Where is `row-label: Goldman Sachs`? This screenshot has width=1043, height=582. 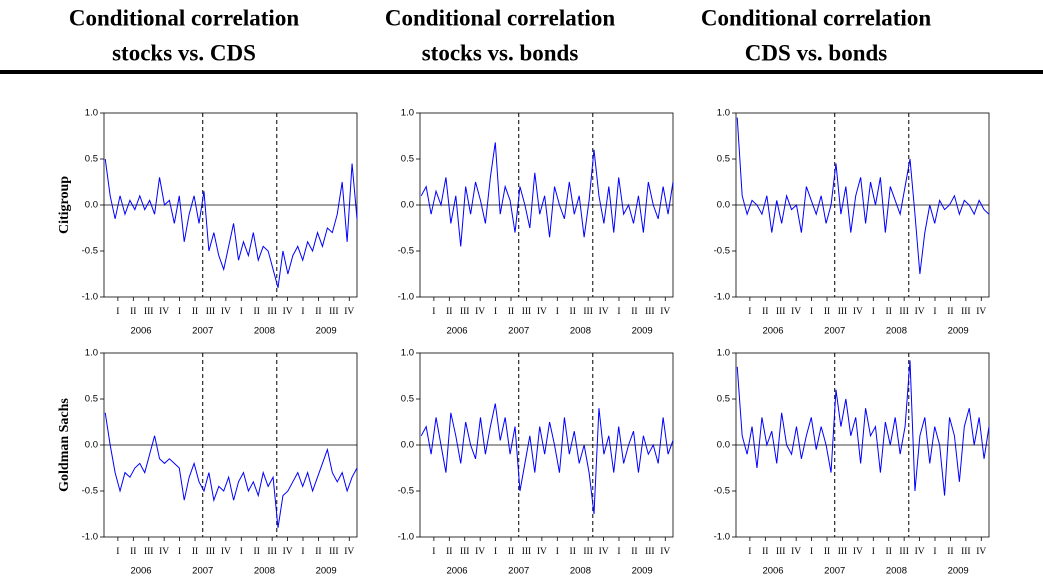
row-label: Goldman Sachs is located at coordinates (64, 445).